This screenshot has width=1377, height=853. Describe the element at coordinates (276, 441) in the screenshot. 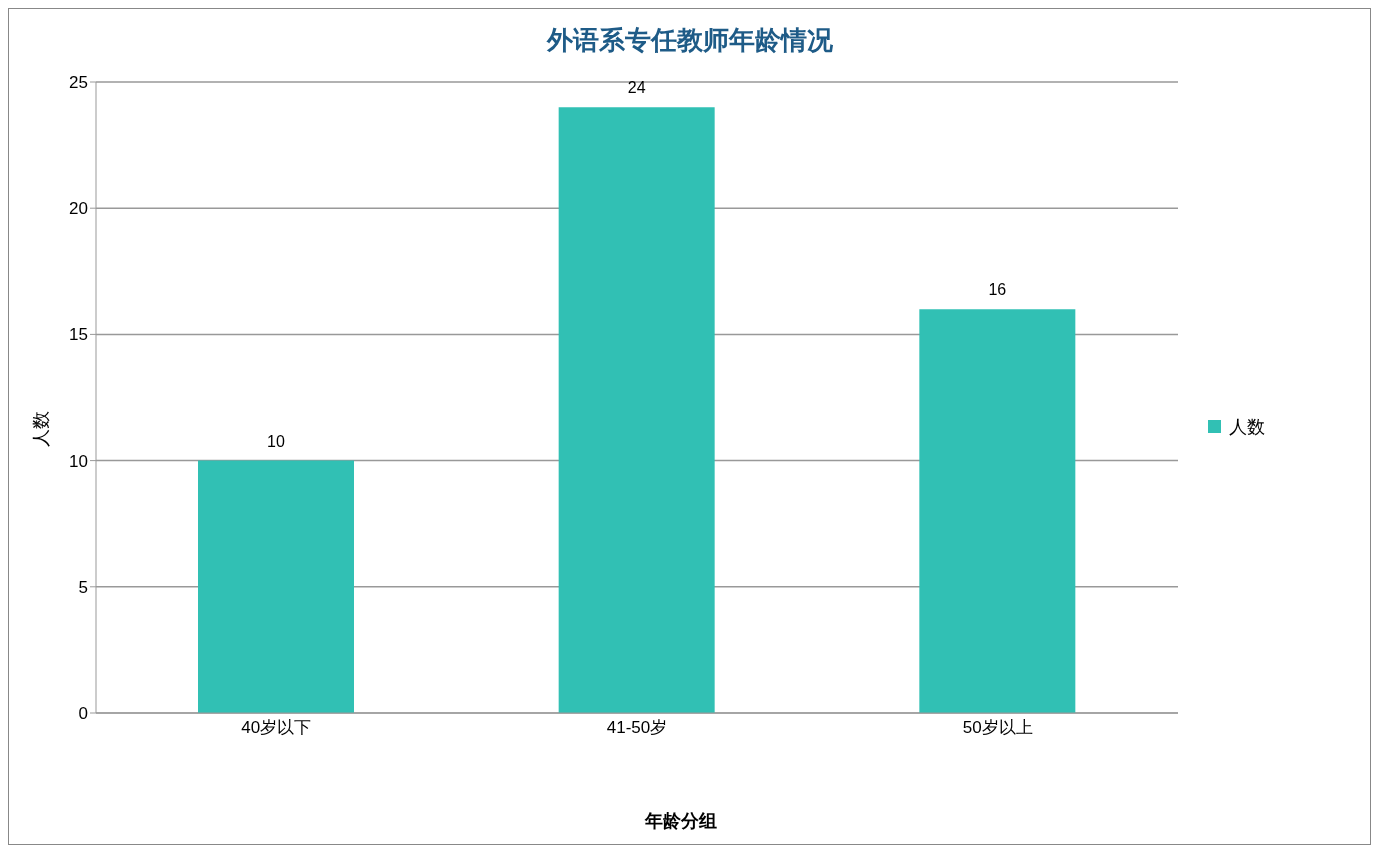

I see `data-label: 10` at that location.